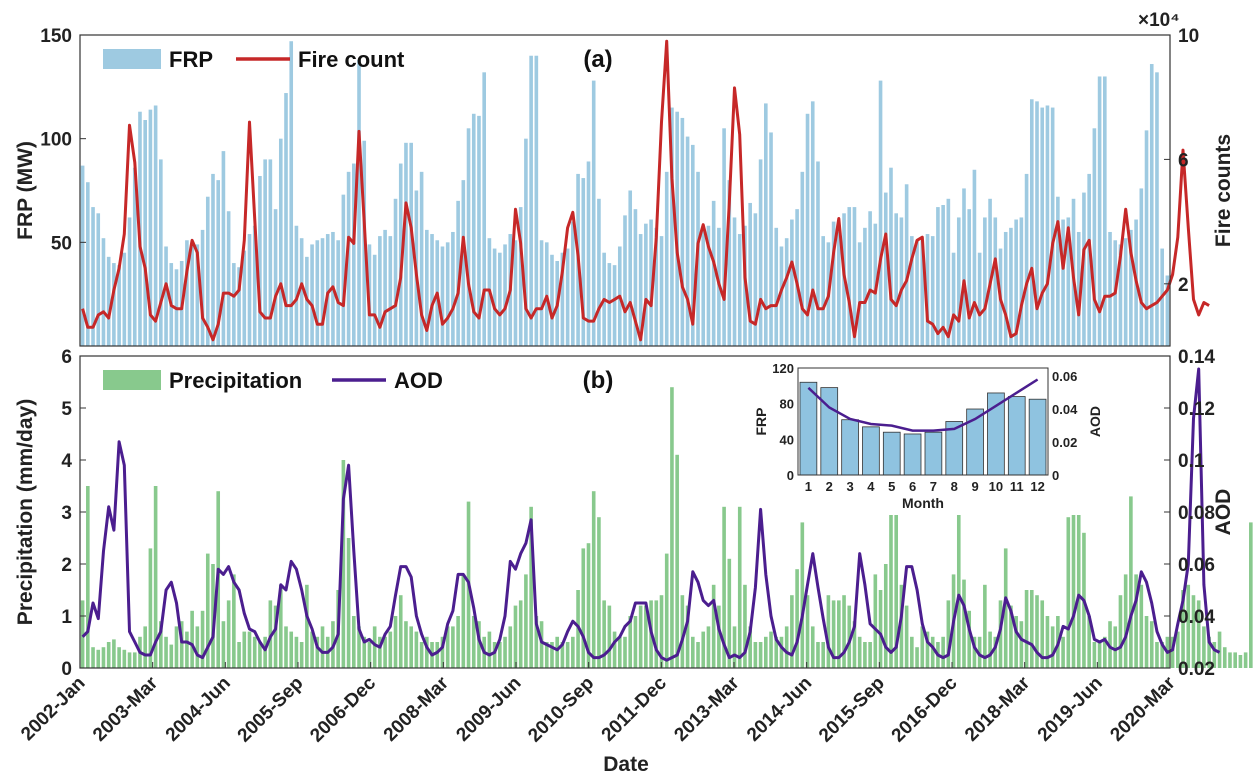 The width and height of the screenshot is (1253, 781). Describe the element at coordinates (808, 486) in the screenshot. I see `inset-x-tick-label: 1` at that location.